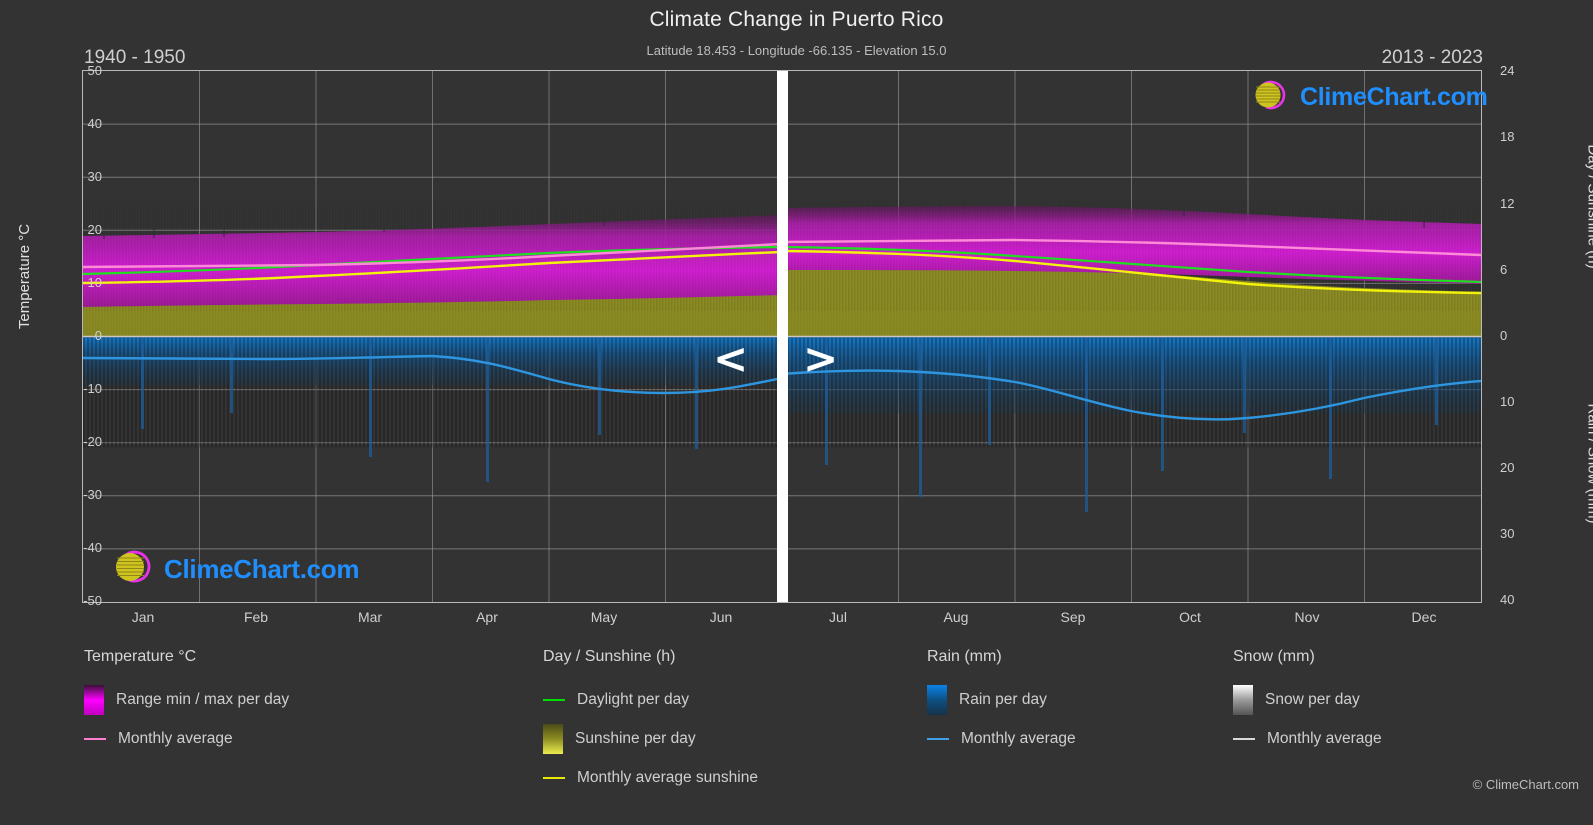  Describe the element at coordinates (256, 617) in the screenshot. I see `x-axis-tick-feb: Feb` at that location.